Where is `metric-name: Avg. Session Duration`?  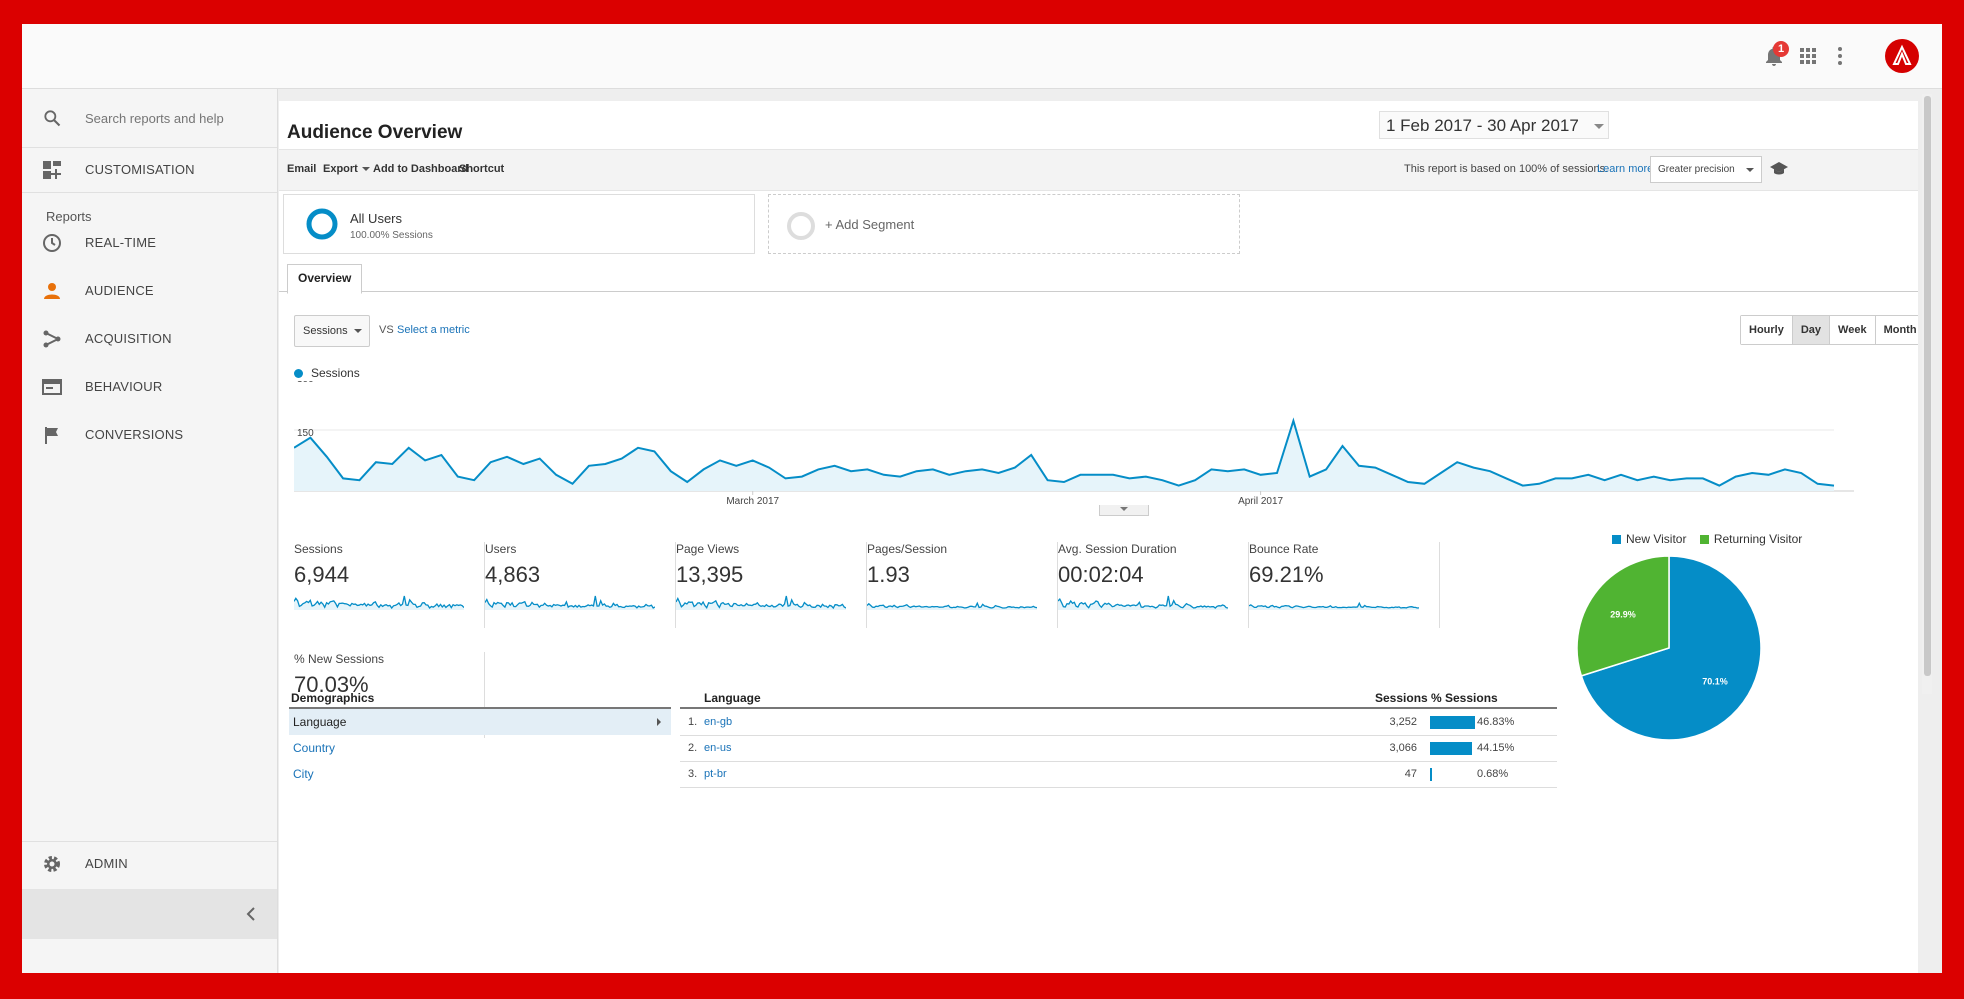
metric-name: Avg. Session Duration is located at coordinates (1117, 549).